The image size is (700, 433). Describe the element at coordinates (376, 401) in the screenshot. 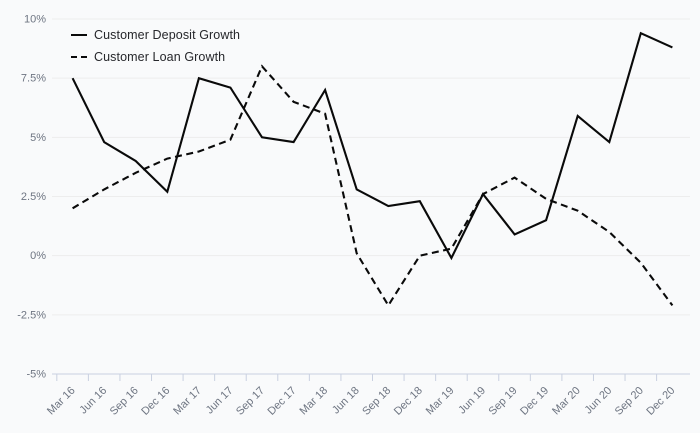

I see `x-tick-label: Sep 18` at that location.